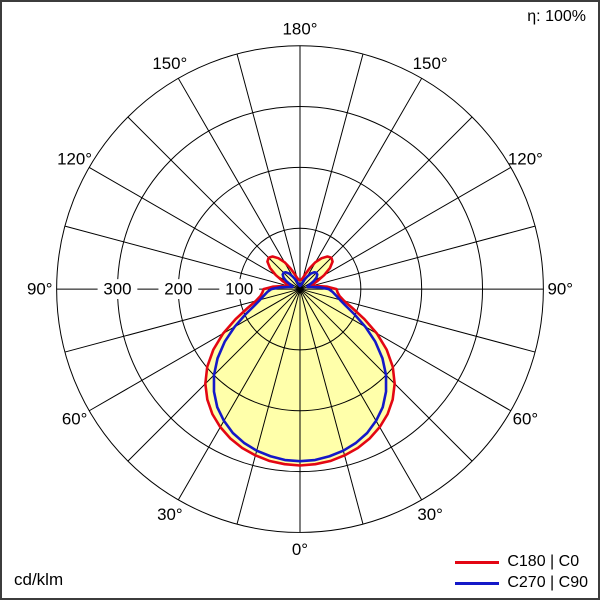 The width and height of the screenshot is (600, 600). I want to click on angle-label-150-left: 150°, so click(169, 63).